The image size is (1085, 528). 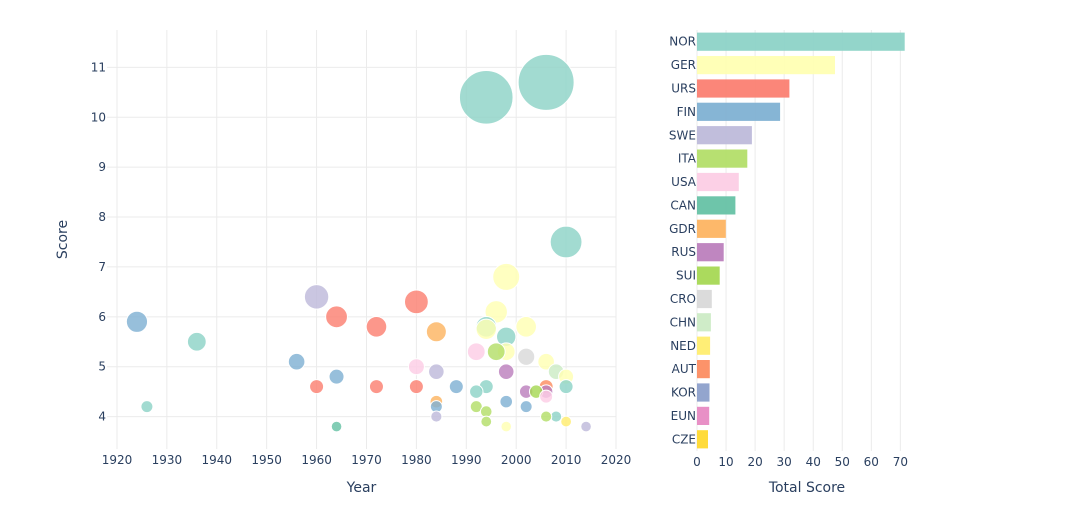 I want to click on bar-x-ticks: 0 10 20 30 40 50 60 70, so click(x=800, y=462).